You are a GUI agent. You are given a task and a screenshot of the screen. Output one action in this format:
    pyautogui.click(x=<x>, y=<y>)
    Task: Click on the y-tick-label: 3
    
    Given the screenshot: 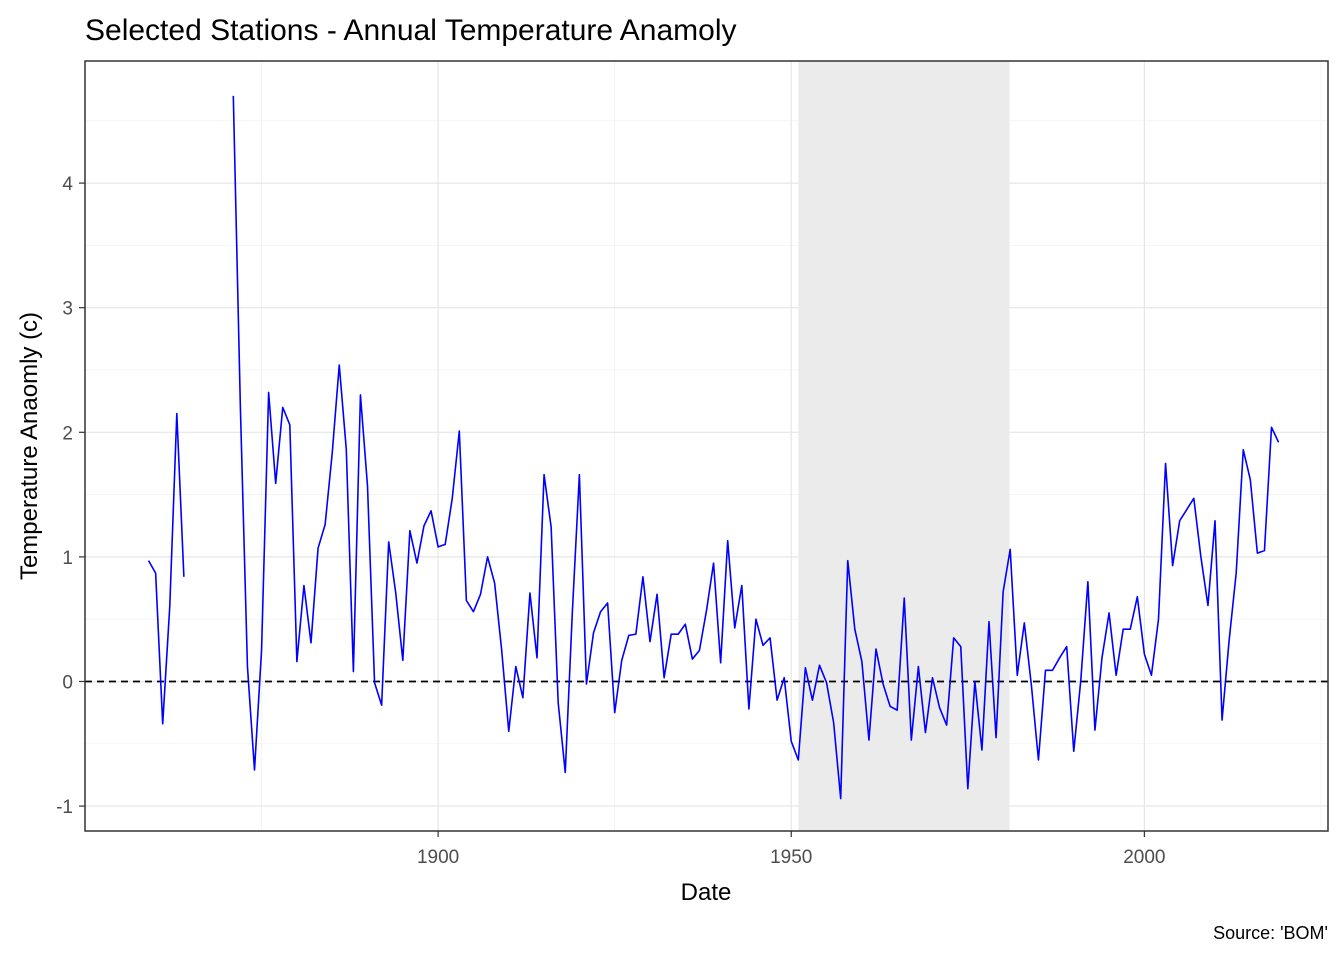 What is the action you would take?
    pyautogui.click(x=67, y=309)
    